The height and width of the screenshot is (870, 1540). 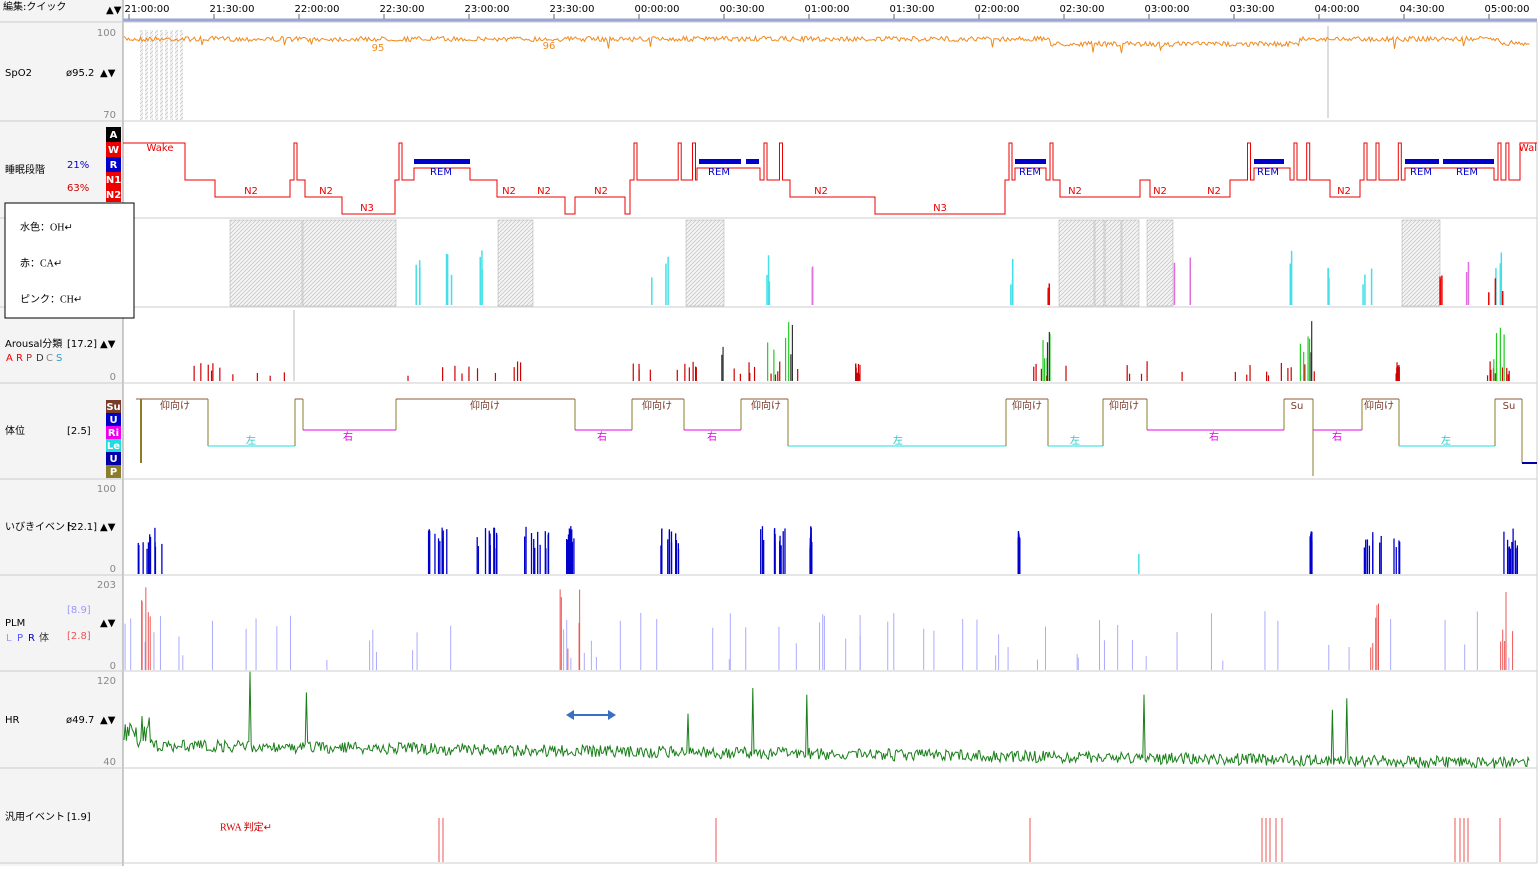 What do you see at coordinates (830, 178) in the screenshot?
I see `hypnogram` at bounding box center [830, 178].